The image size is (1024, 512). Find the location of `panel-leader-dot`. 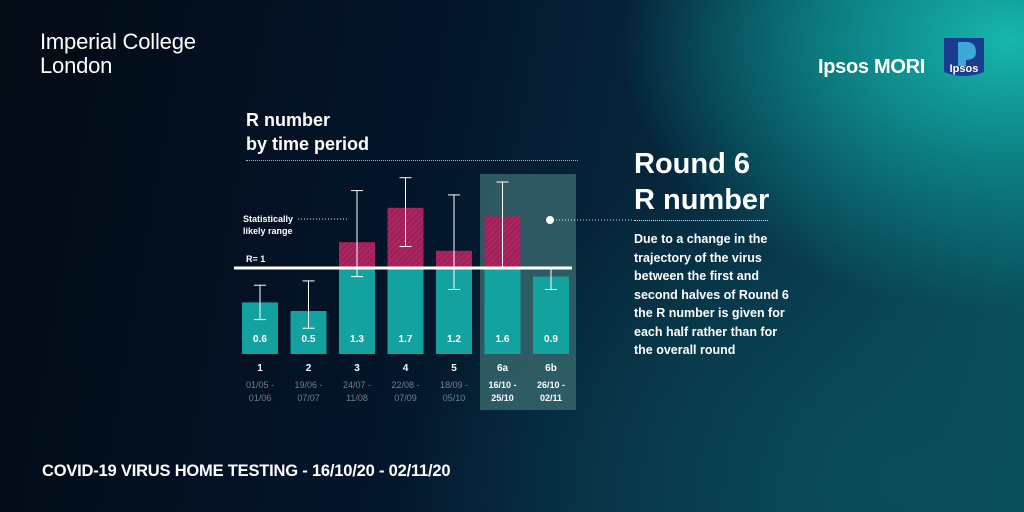

panel-leader-dot is located at coordinates (550, 220).